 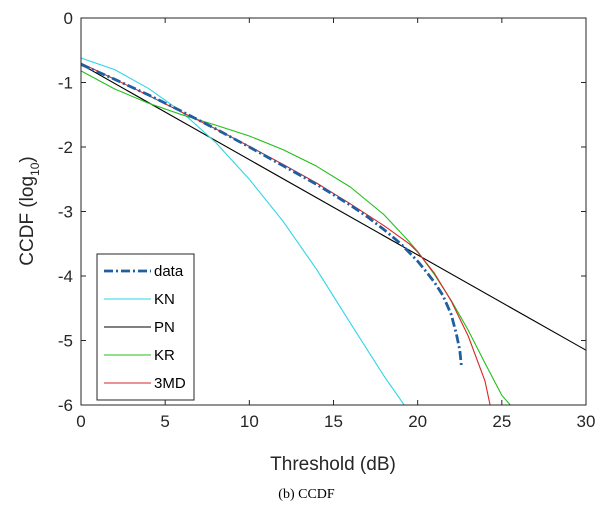 I want to click on x-tick-label: 30, so click(x=586, y=421).